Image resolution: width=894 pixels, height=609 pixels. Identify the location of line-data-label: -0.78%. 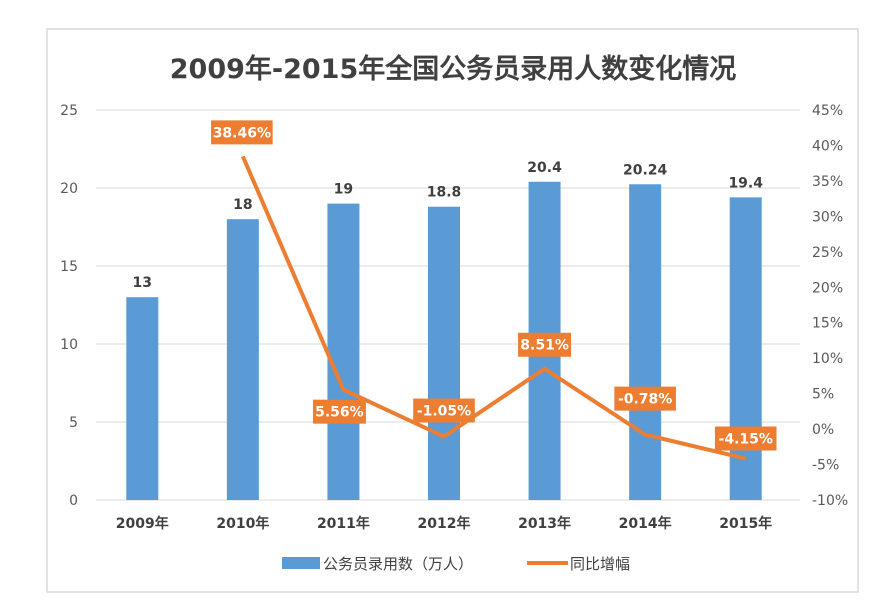
(645, 400).